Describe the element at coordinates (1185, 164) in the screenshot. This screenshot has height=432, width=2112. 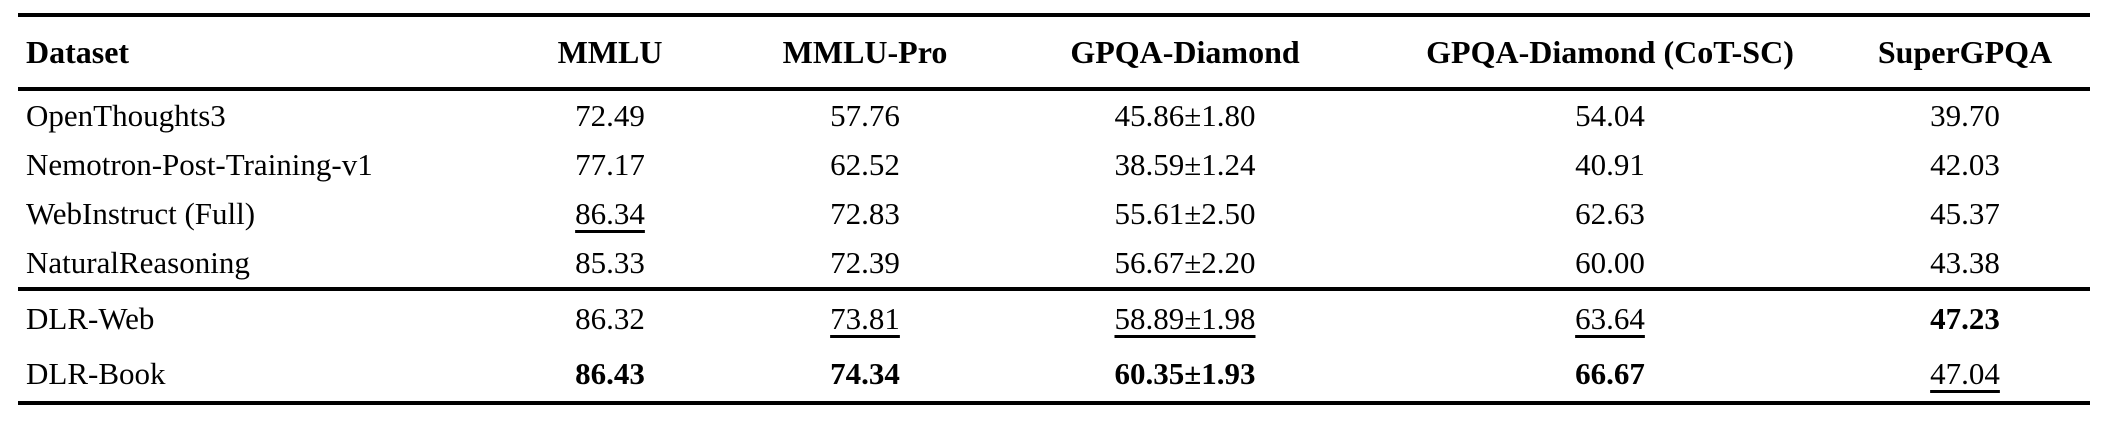
I see `cell-gpqa-diamond: 38.59±1.24` at that location.